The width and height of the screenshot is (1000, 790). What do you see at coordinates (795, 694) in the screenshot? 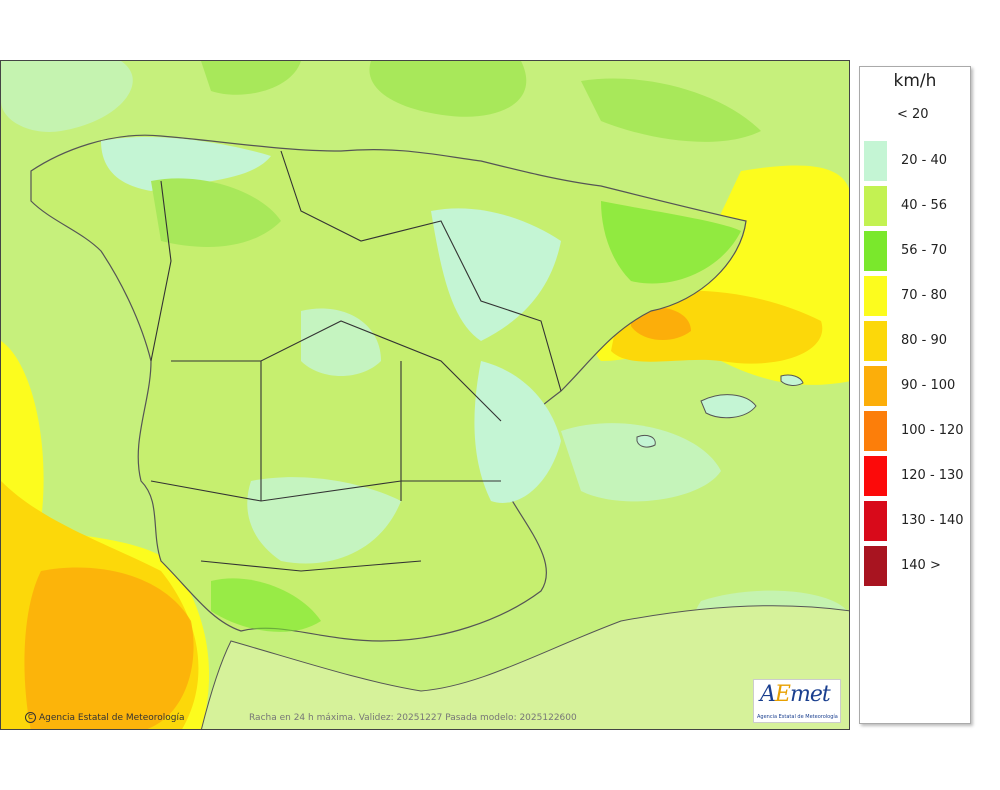
I see `aemet-logo-word: AEmet` at bounding box center [795, 694].